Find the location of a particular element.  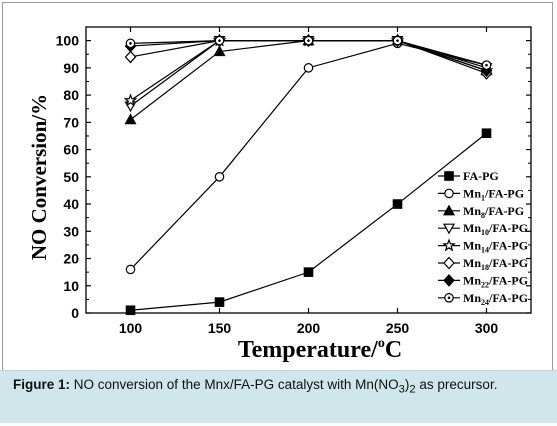

y-tick-label: 60 is located at coordinates (71, 150).